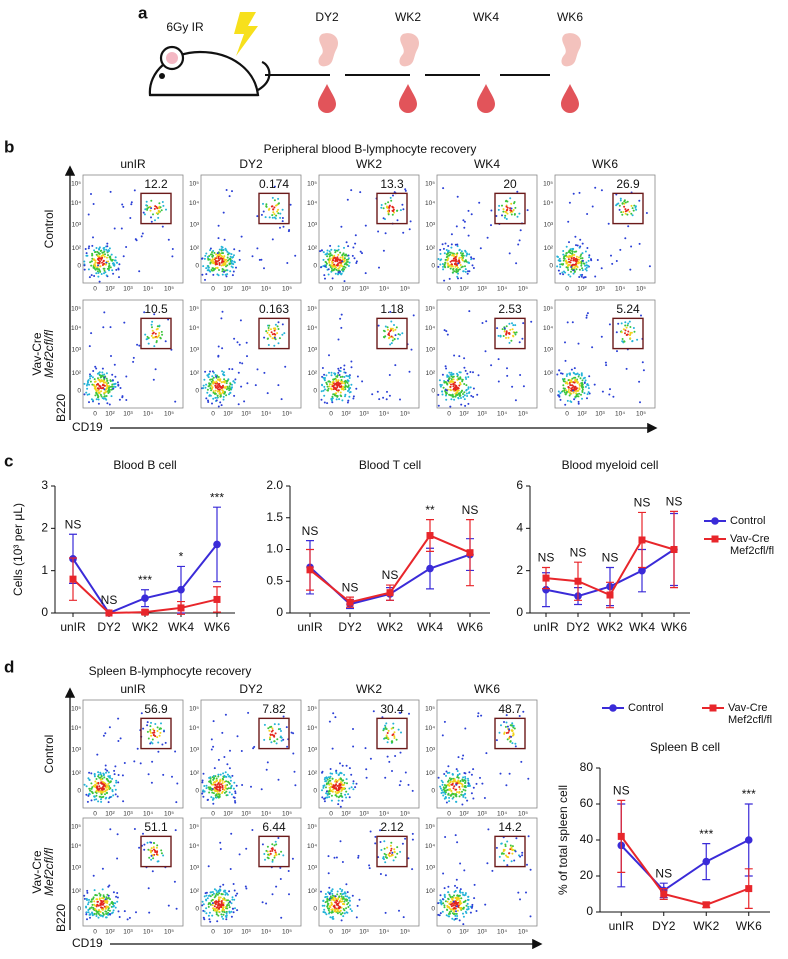  What do you see at coordinates (144, 465) in the screenshot?
I see `chart-title: Blood B cell` at bounding box center [144, 465].